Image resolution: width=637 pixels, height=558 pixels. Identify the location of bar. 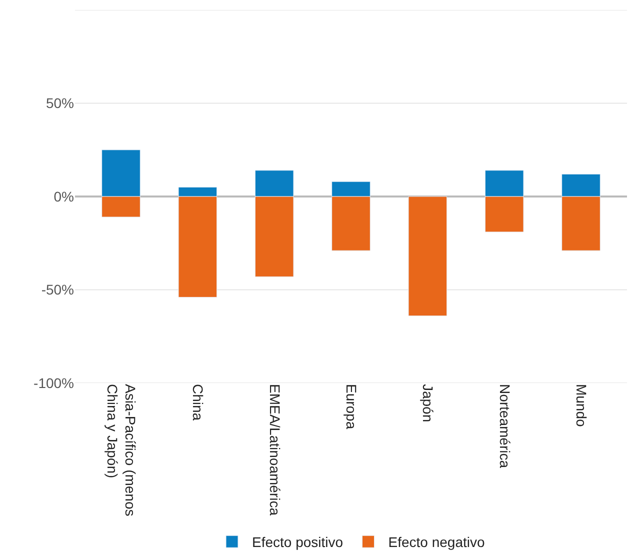
(428, 256).